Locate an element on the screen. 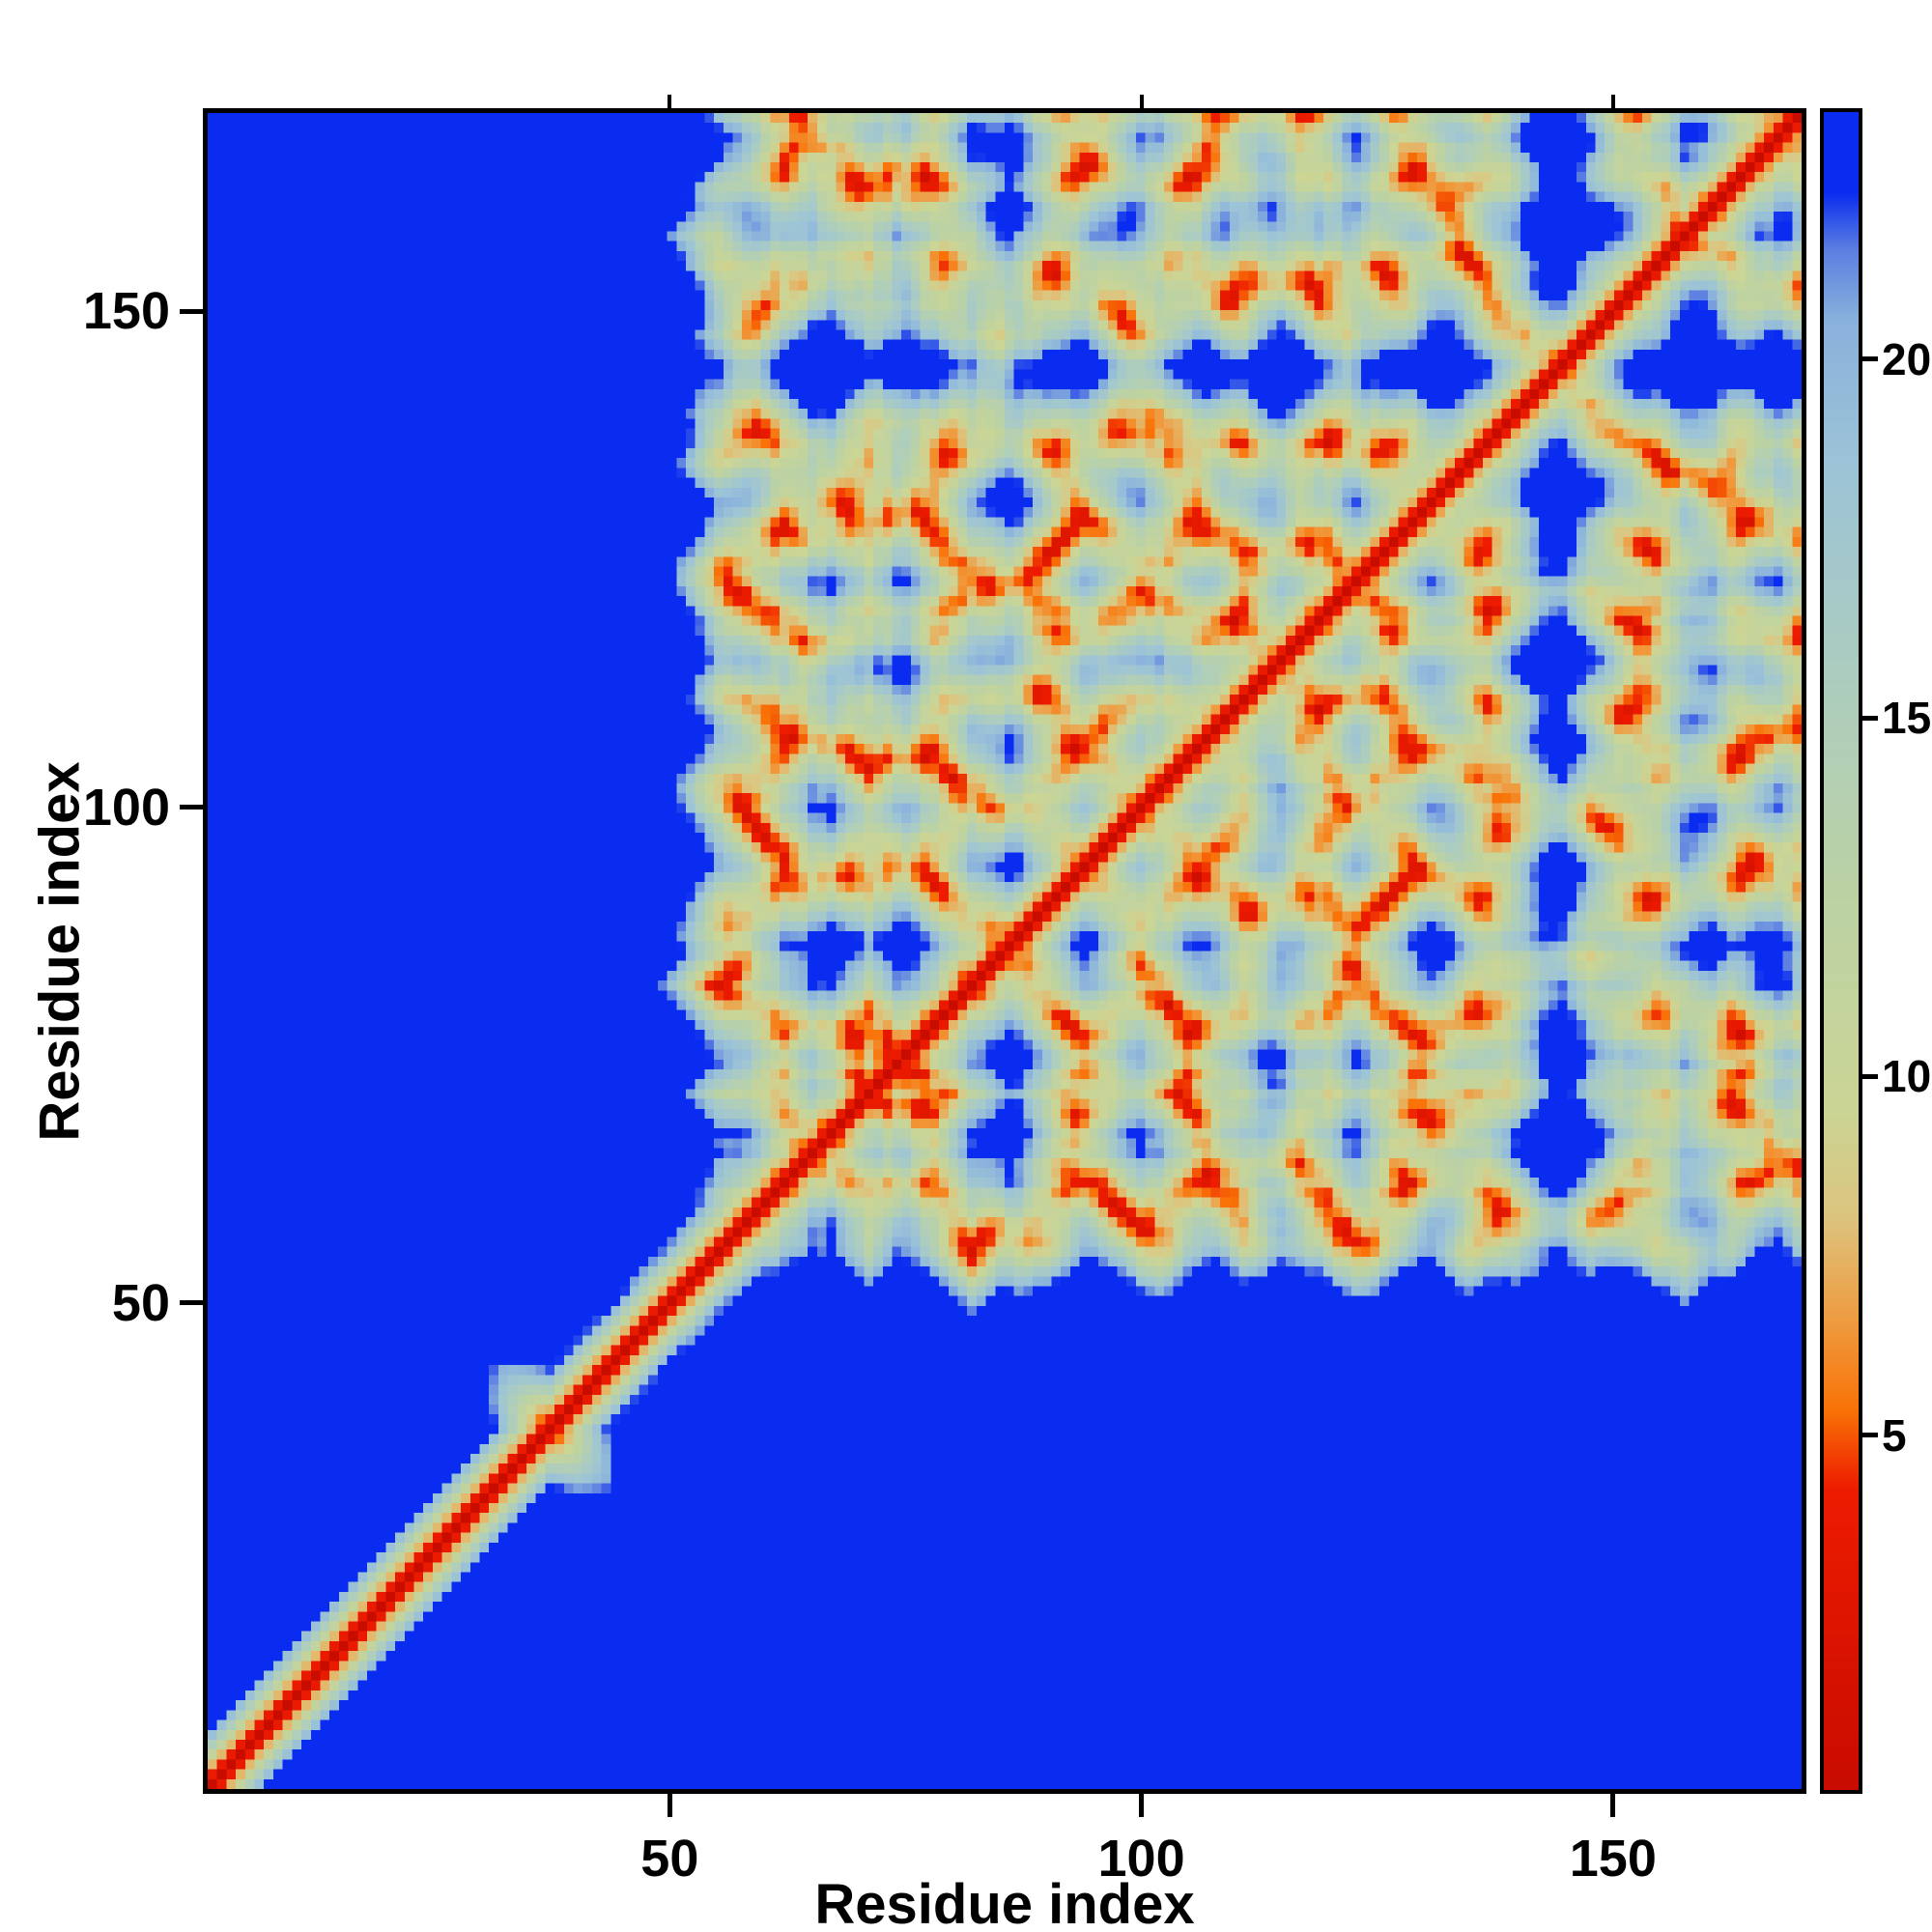  x-axis-label: Residue index is located at coordinates (1005, 1902).